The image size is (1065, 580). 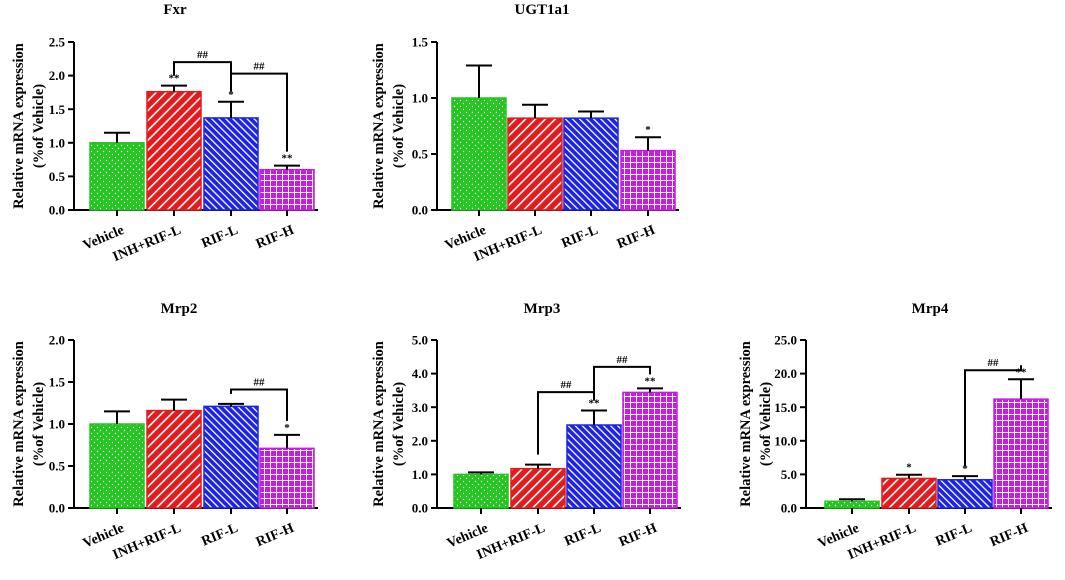 What do you see at coordinates (785, 440) in the screenshot?
I see `y-tick-label: 10.0` at bounding box center [785, 440].